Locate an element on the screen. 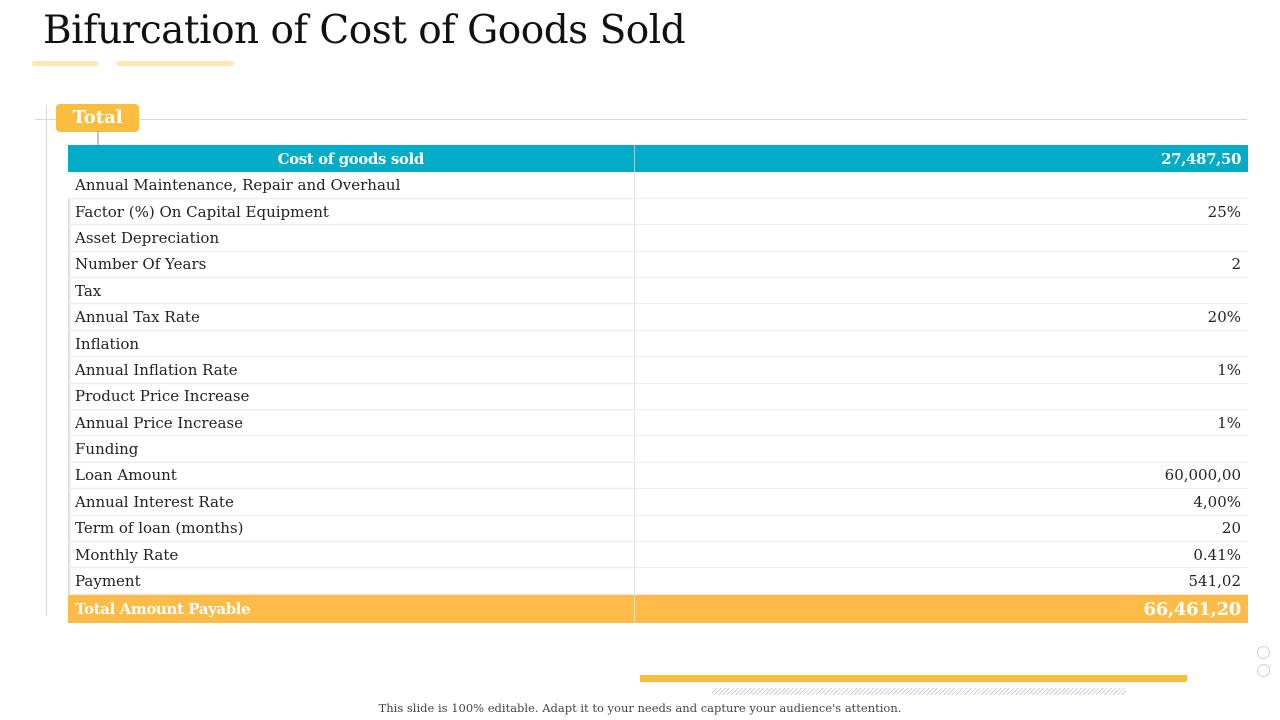 This screenshot has width=1280, height=720. row-label: Annual Tax Rate is located at coordinates (351, 317).